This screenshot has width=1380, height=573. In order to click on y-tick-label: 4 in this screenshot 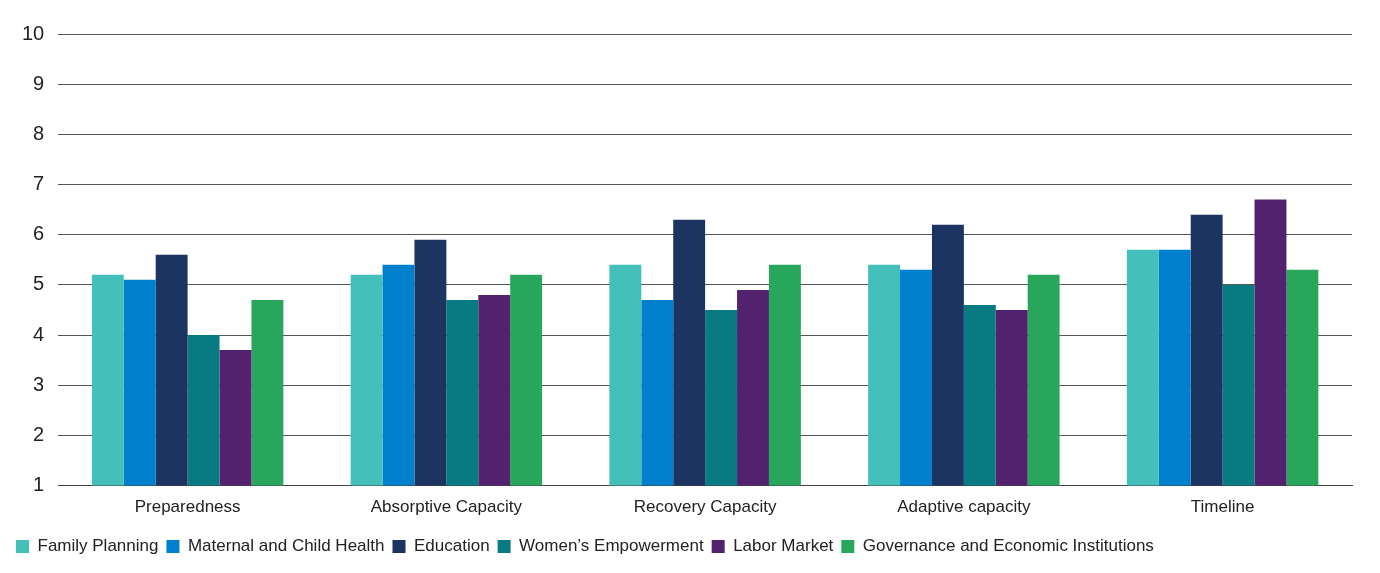, I will do `click(39, 333)`.